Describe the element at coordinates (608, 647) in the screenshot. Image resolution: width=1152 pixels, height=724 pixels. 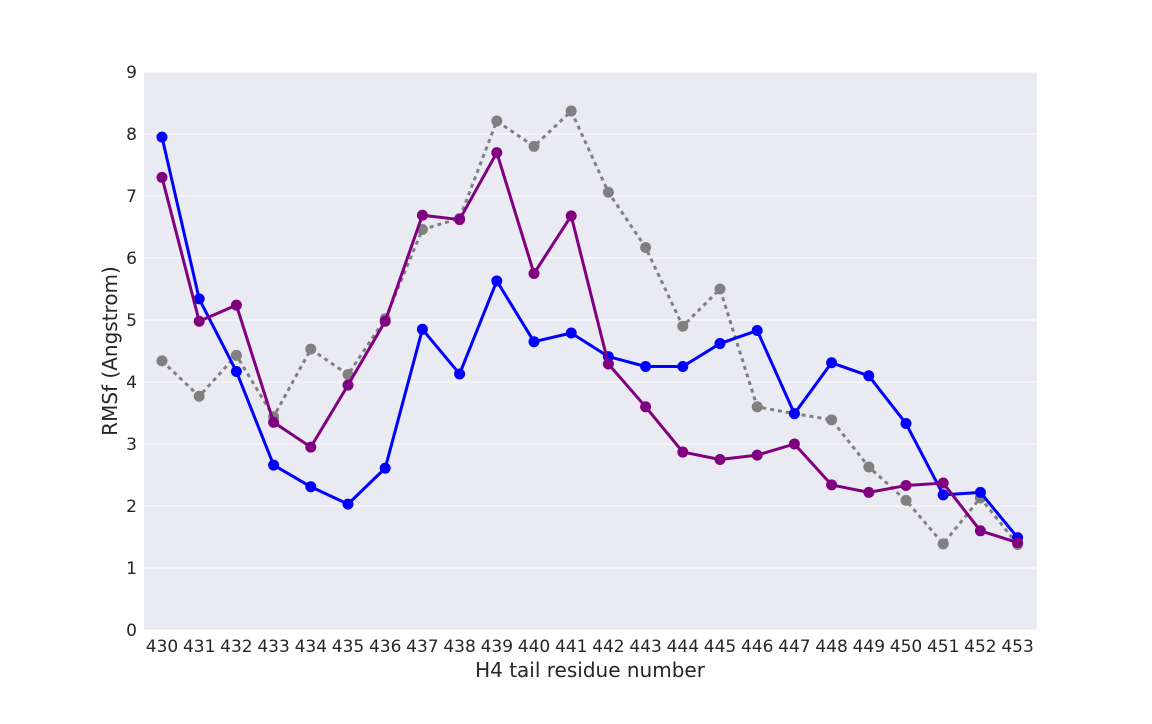
I see `x-tick-label: 442` at that location.